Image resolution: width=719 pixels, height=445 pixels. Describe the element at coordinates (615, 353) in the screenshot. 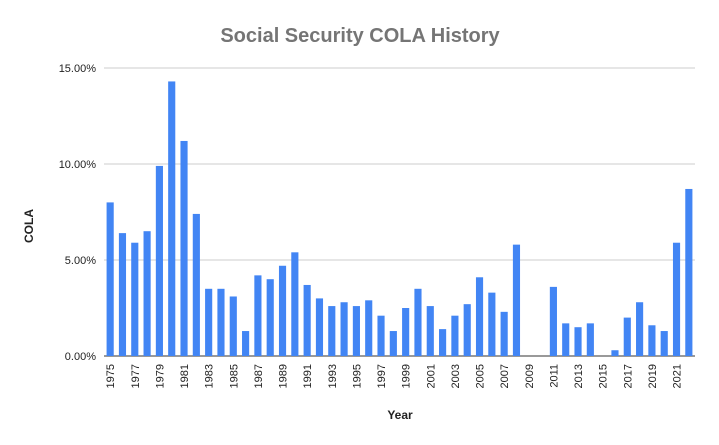

I see `bar-2016` at that location.